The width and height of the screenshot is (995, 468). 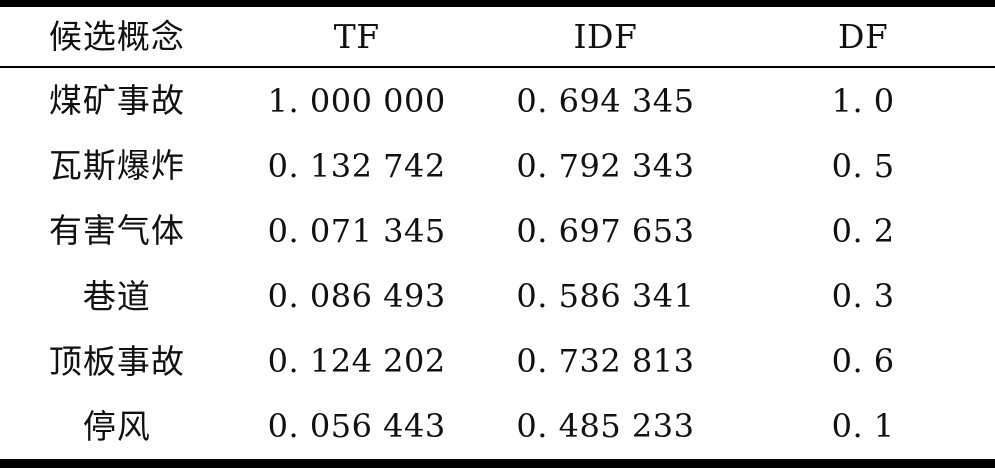 I want to click on cell-df: 0. 1, so click(x=863, y=426).